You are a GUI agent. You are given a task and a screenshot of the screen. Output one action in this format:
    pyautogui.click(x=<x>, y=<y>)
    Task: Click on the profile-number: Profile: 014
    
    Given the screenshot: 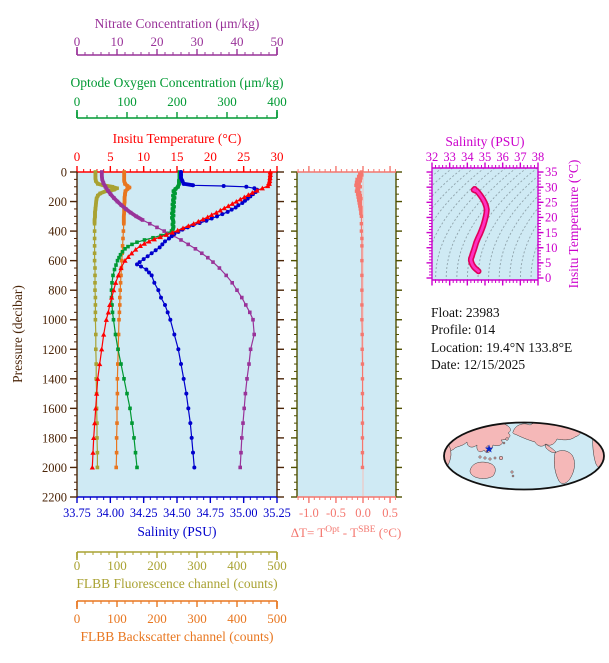 What is the action you would take?
    pyautogui.click(x=463, y=329)
    